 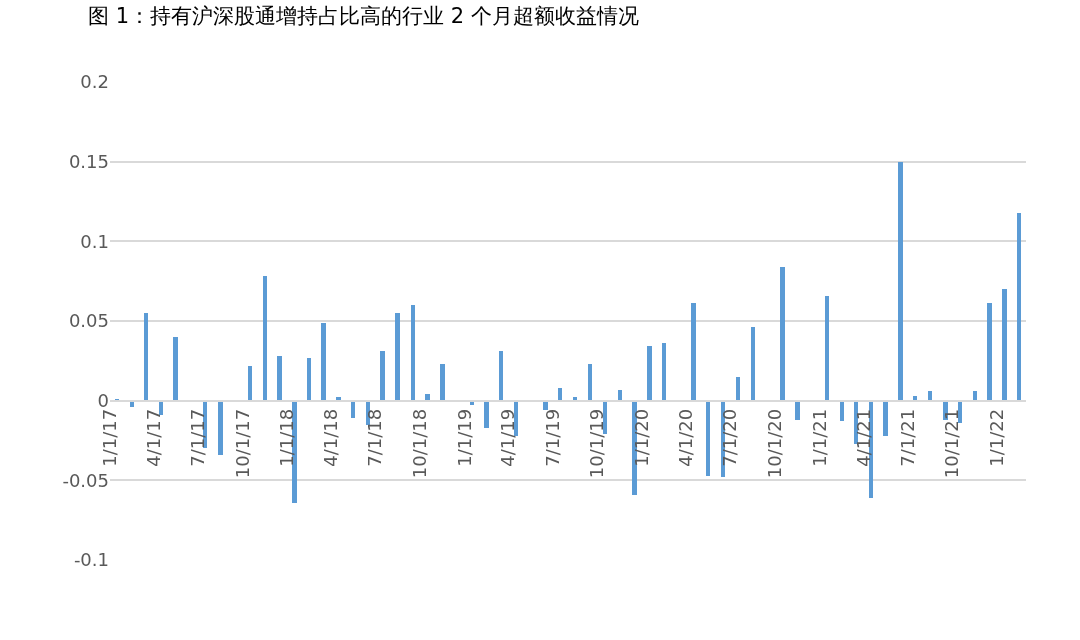 I want to click on x-tick-label: 1/1/22, so click(x=997, y=437).